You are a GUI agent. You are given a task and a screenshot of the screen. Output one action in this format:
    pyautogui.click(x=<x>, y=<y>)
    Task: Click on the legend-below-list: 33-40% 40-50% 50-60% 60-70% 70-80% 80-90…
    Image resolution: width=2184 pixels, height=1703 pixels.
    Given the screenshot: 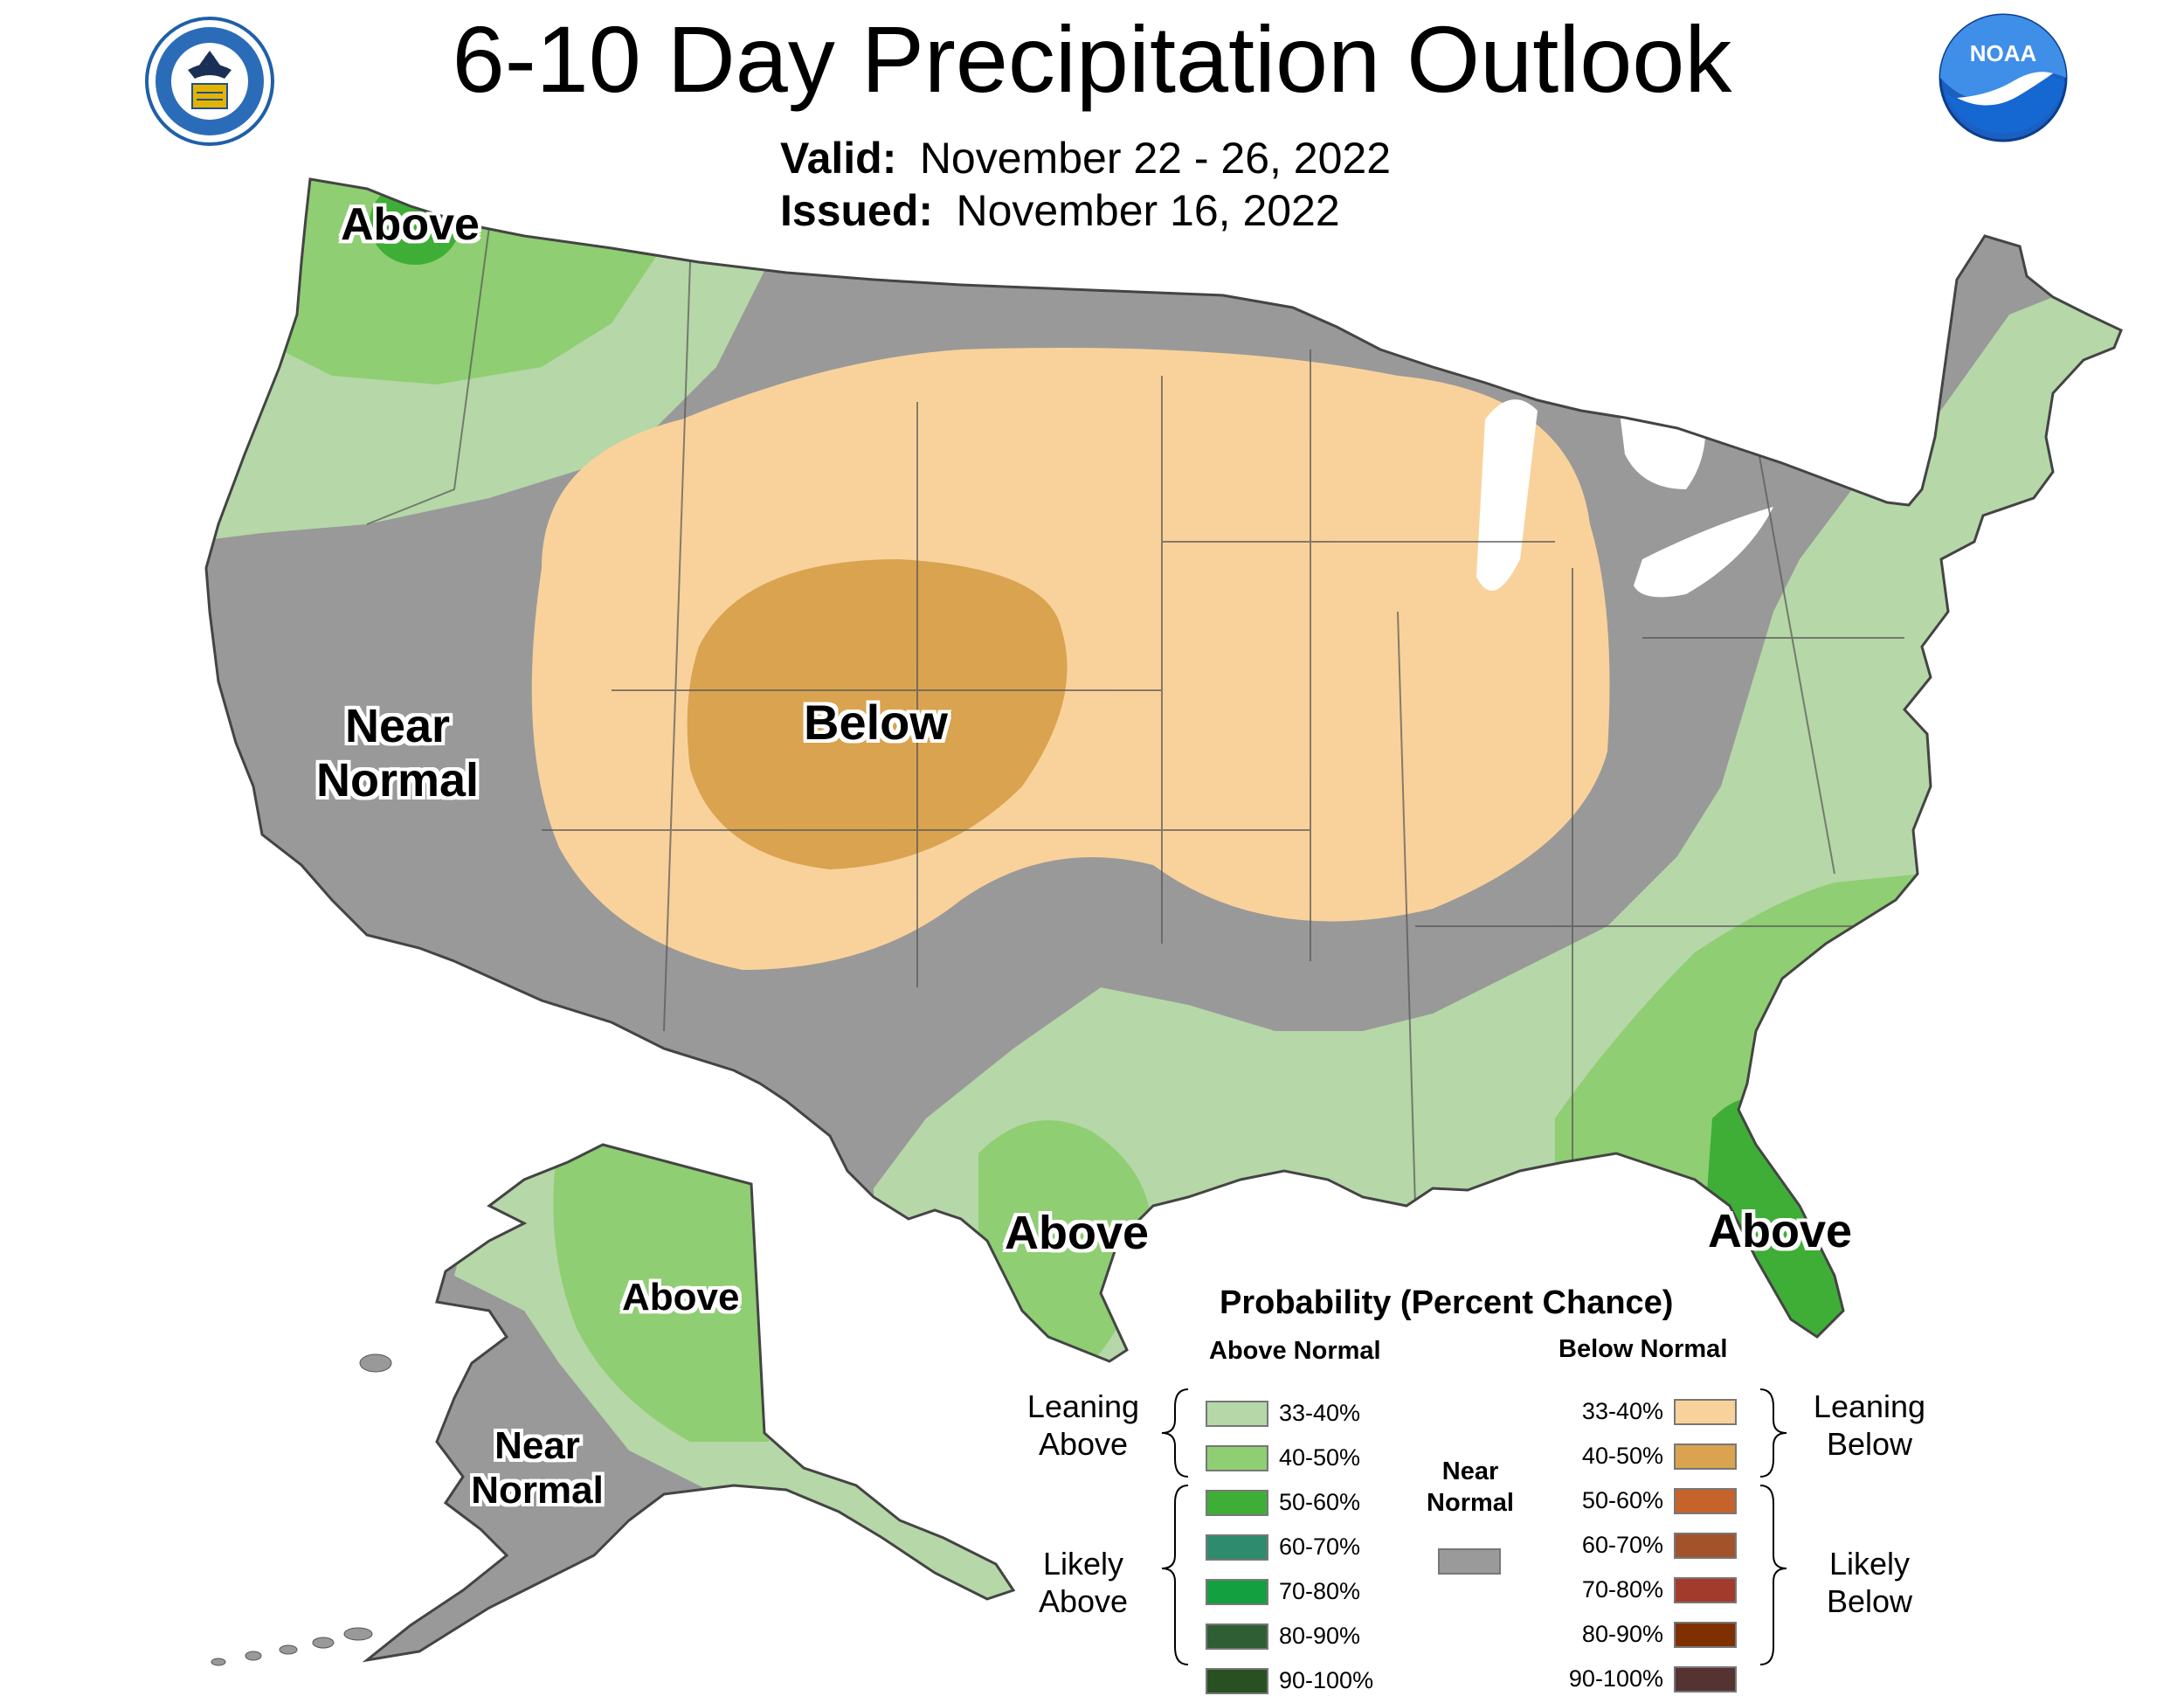 What is the action you would take?
    pyautogui.click(x=1641, y=1545)
    